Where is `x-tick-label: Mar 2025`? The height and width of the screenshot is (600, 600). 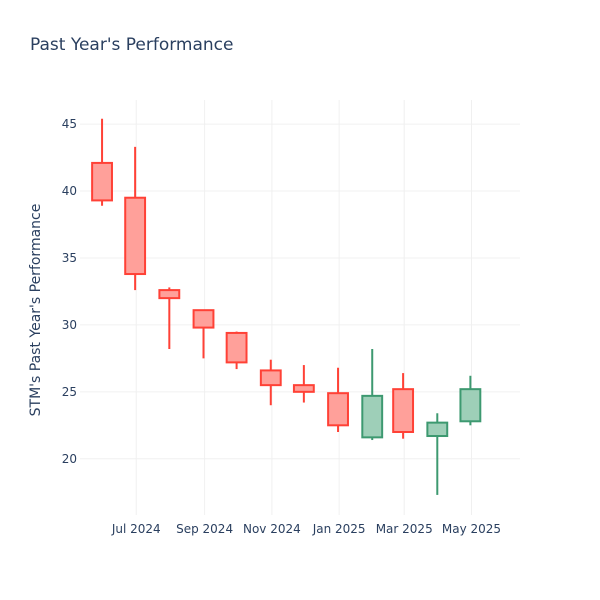 x-tick-label: Mar 2025 is located at coordinates (404, 529).